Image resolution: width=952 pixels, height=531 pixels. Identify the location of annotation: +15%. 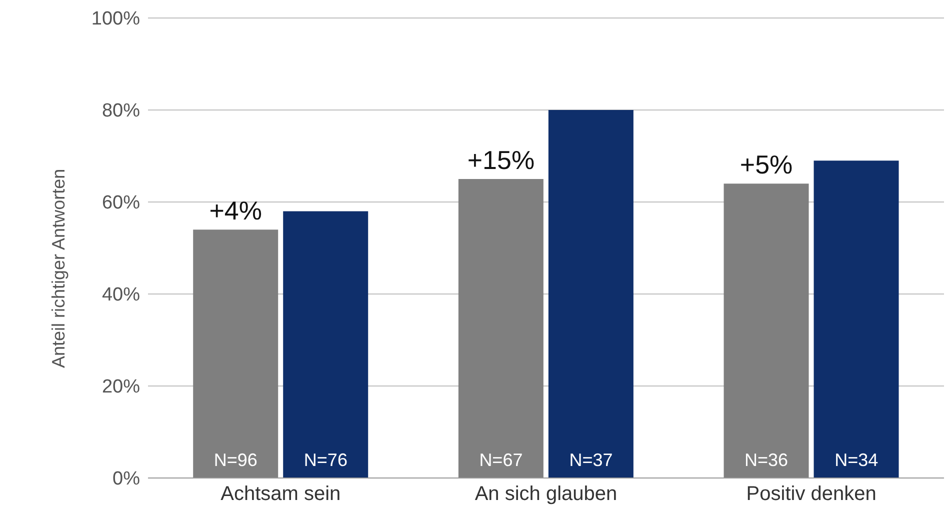
(501, 160).